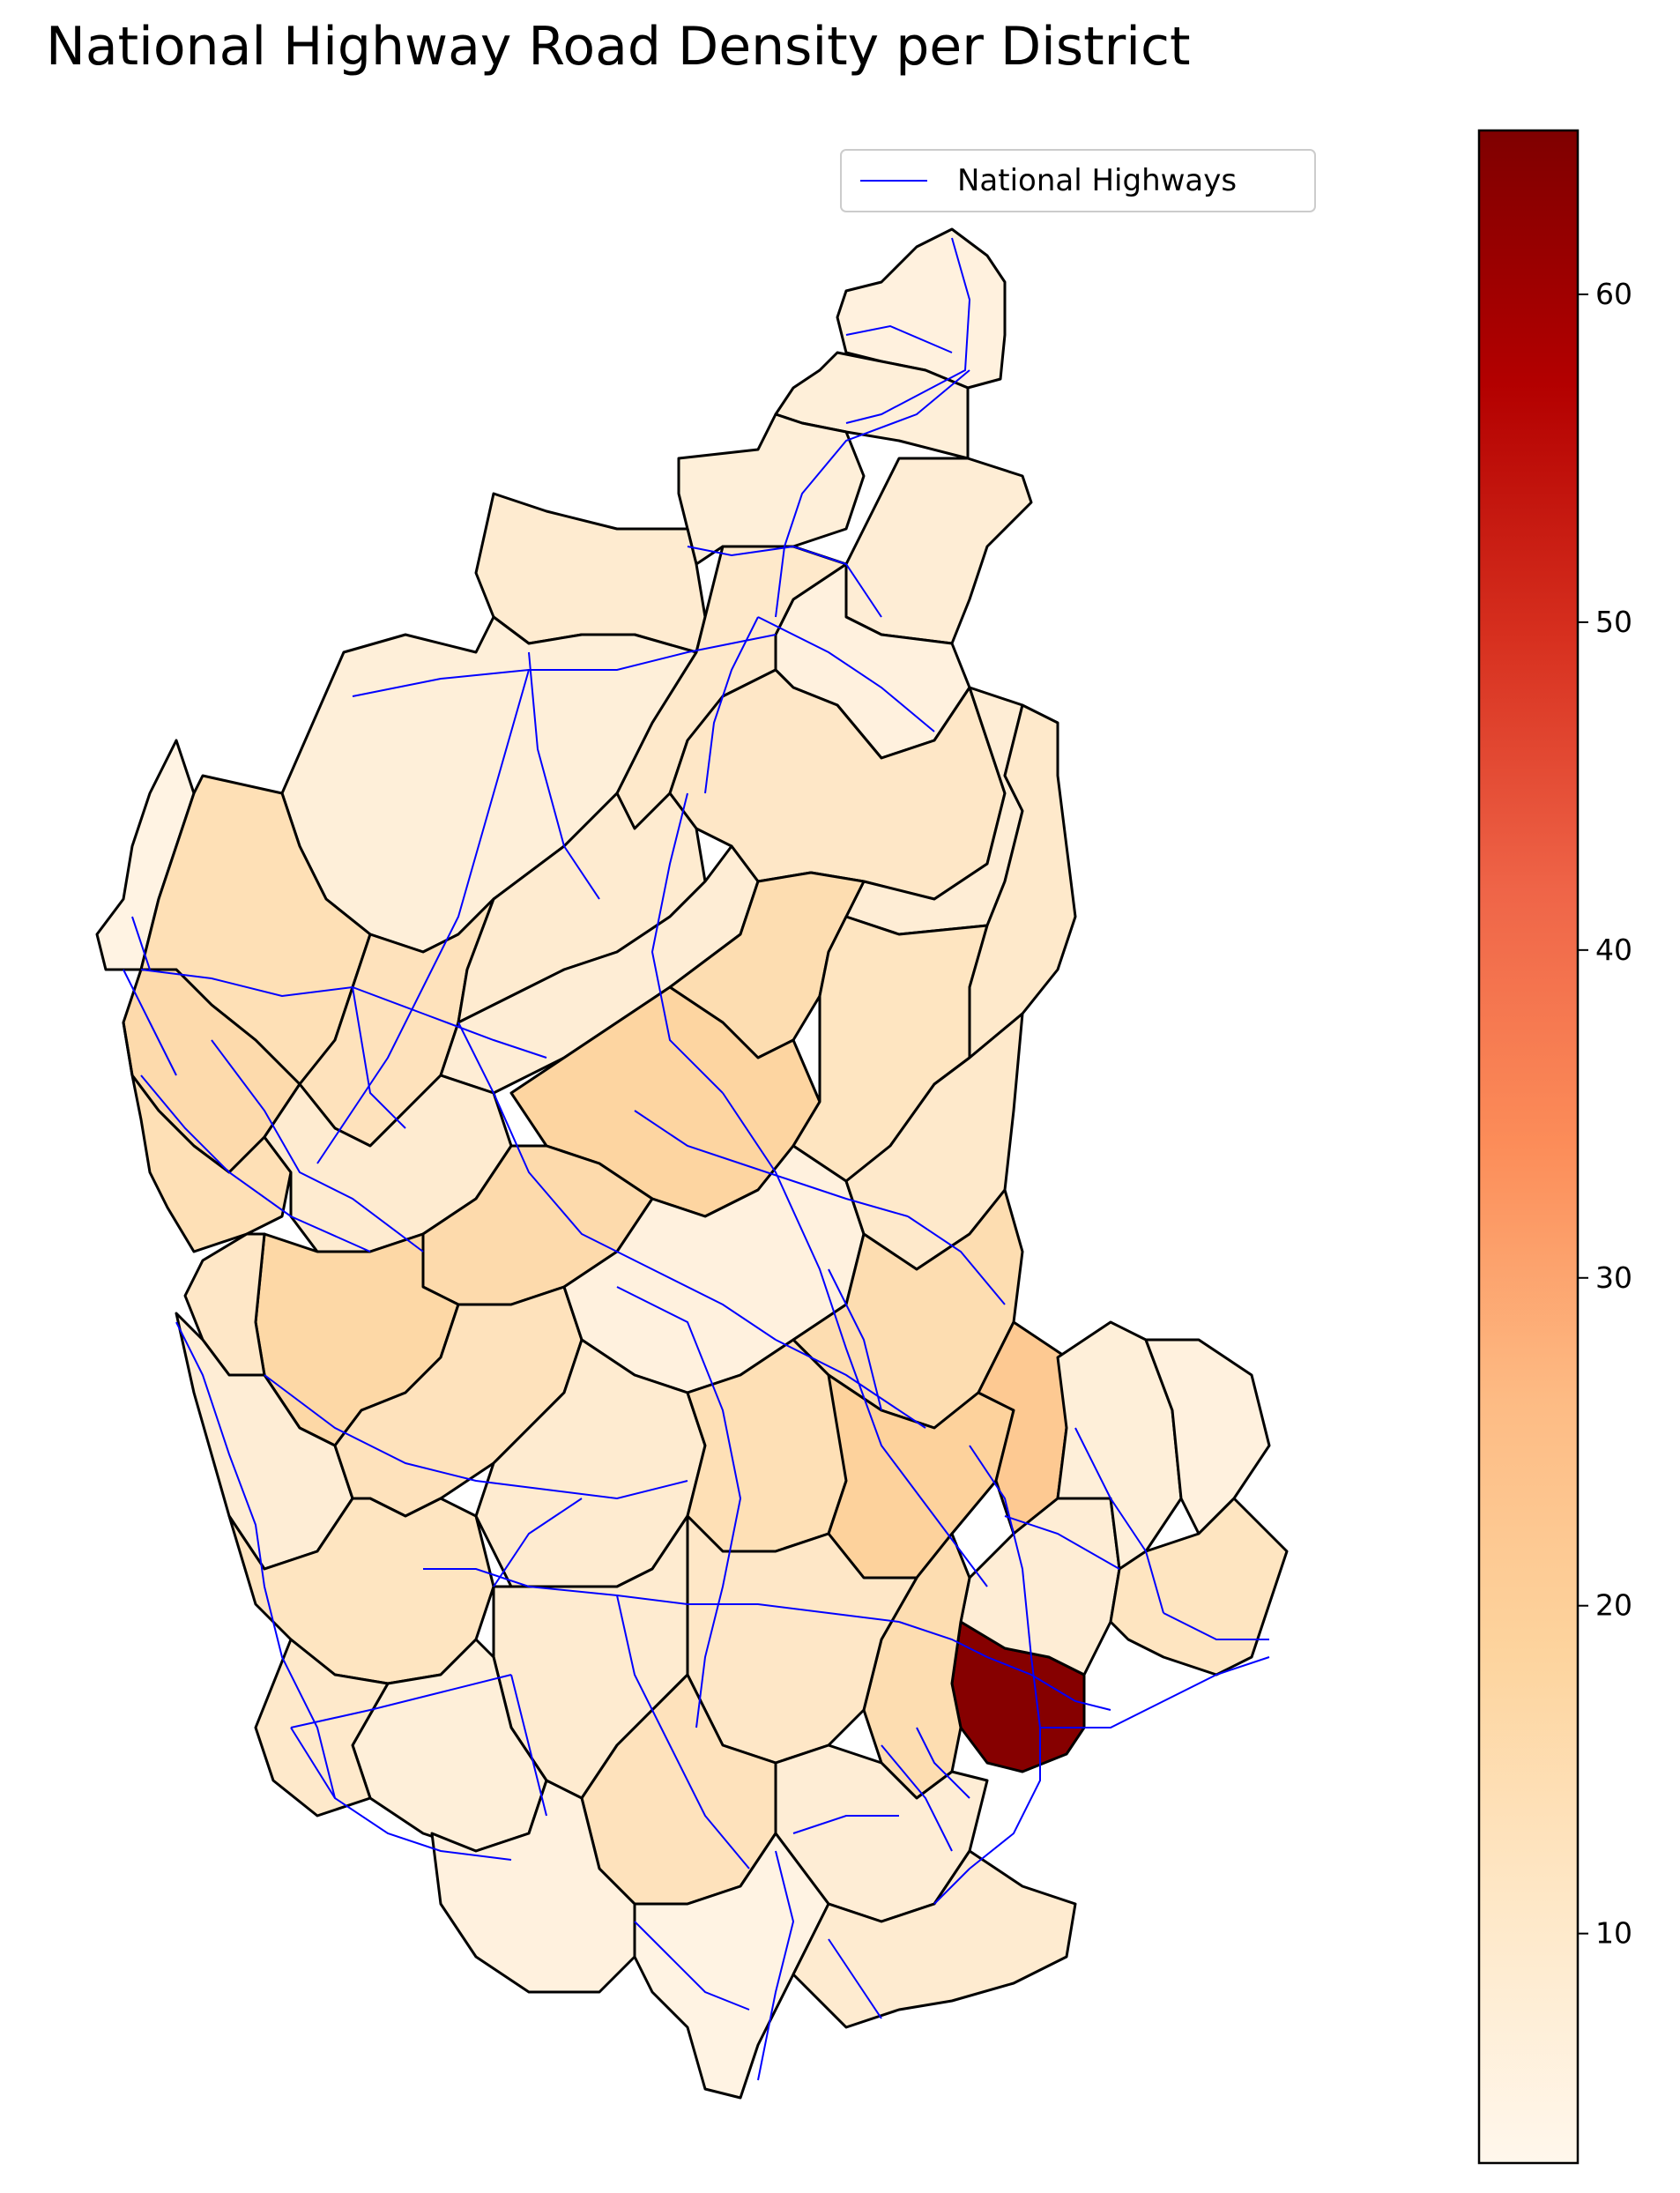  Describe the element at coordinates (1613, 622) in the screenshot. I see `colorbar-tick-label: 50` at that location.